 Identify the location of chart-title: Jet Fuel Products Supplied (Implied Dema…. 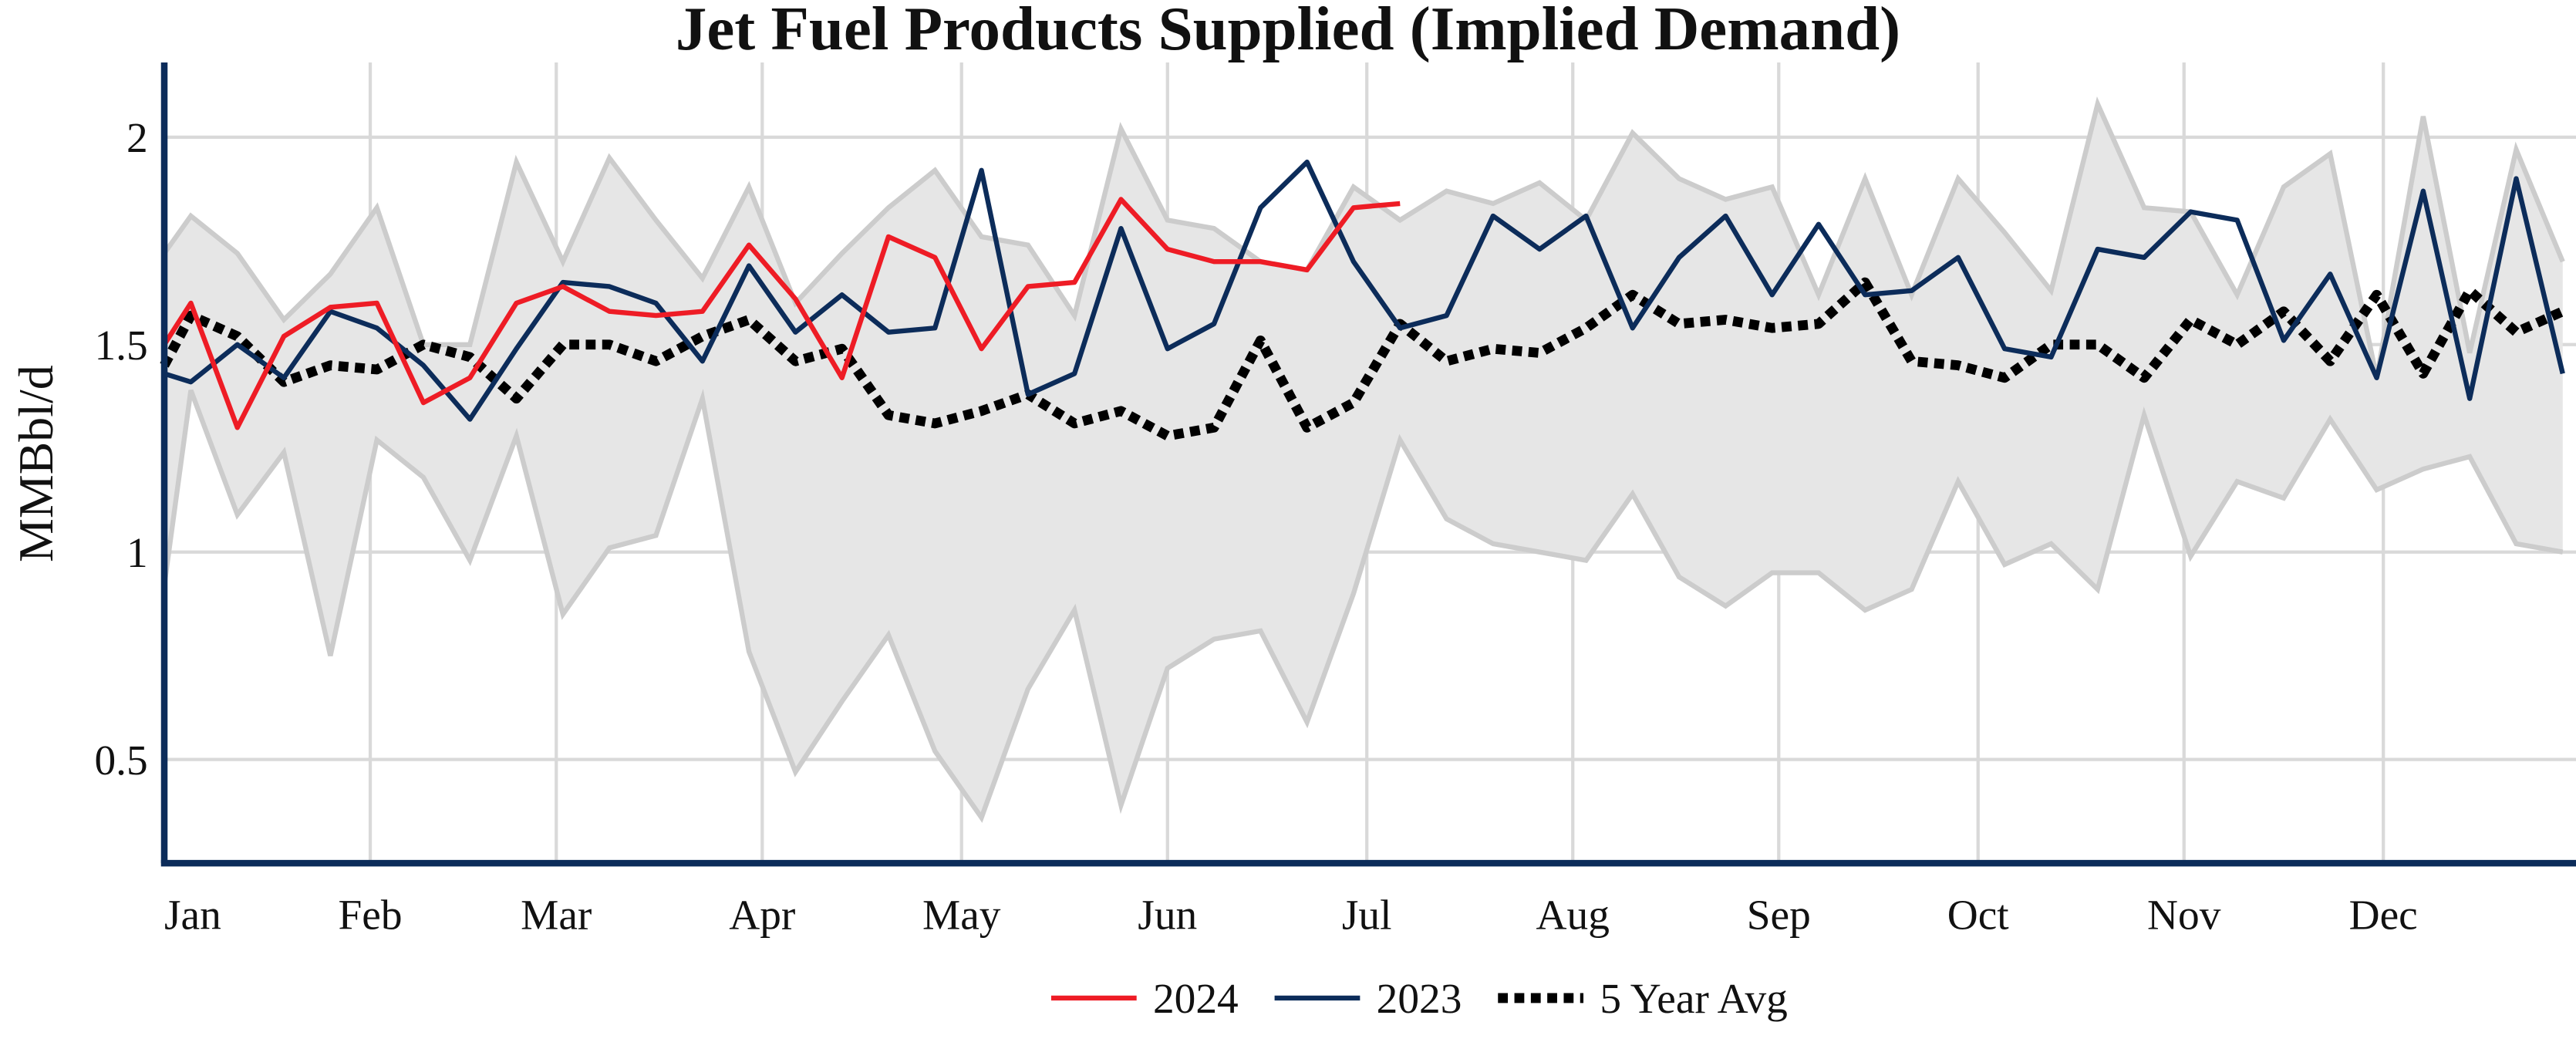
(1288, 31).